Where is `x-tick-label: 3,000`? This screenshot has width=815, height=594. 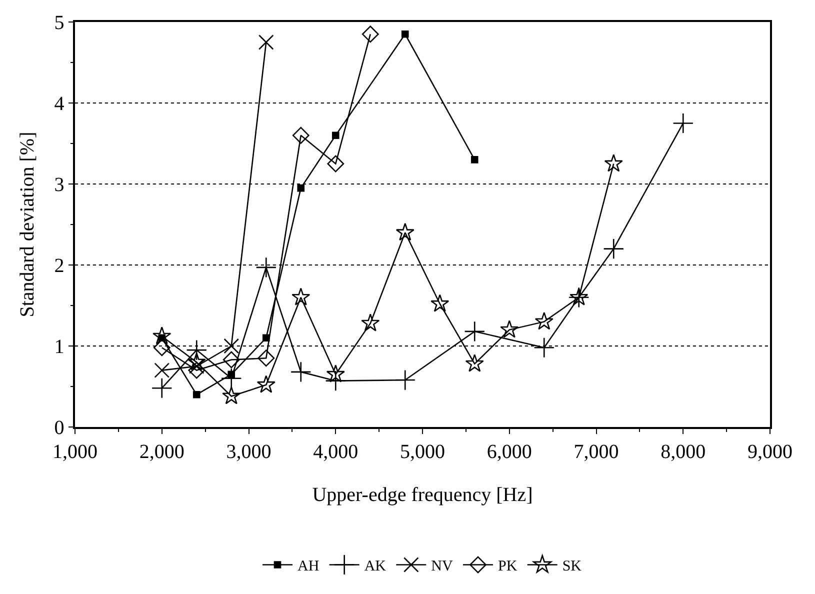
x-tick-label: 3,000 is located at coordinates (249, 451).